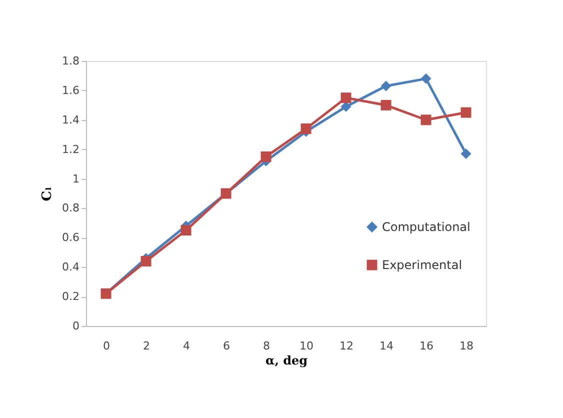  What do you see at coordinates (48, 194) in the screenshot?
I see `y-axis-title: Cₗ` at bounding box center [48, 194].